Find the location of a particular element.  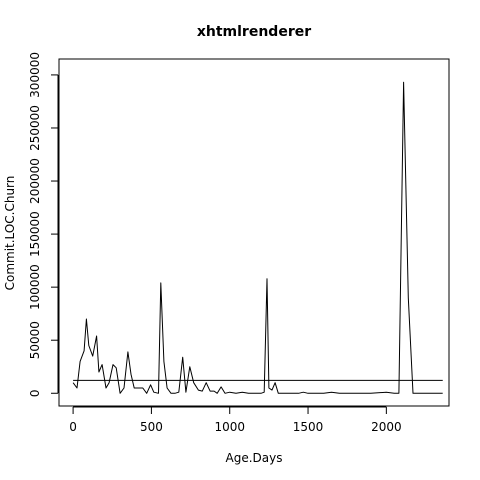

x-tick-label: 1000 is located at coordinates (229, 427).